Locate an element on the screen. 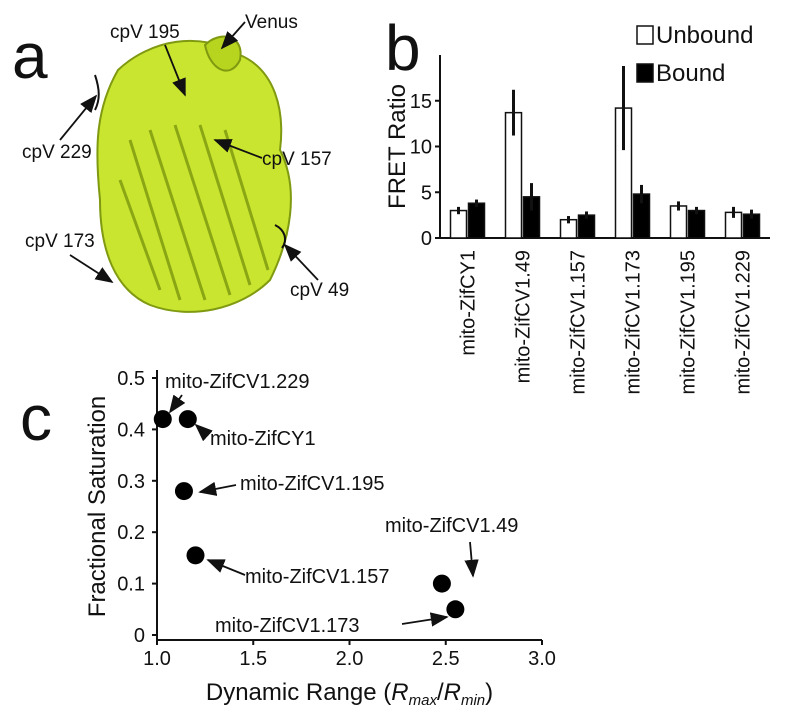 The height and width of the screenshot is (727, 800). x-tick-label: mito-ZifCV1.195 is located at coordinates (689, 322).